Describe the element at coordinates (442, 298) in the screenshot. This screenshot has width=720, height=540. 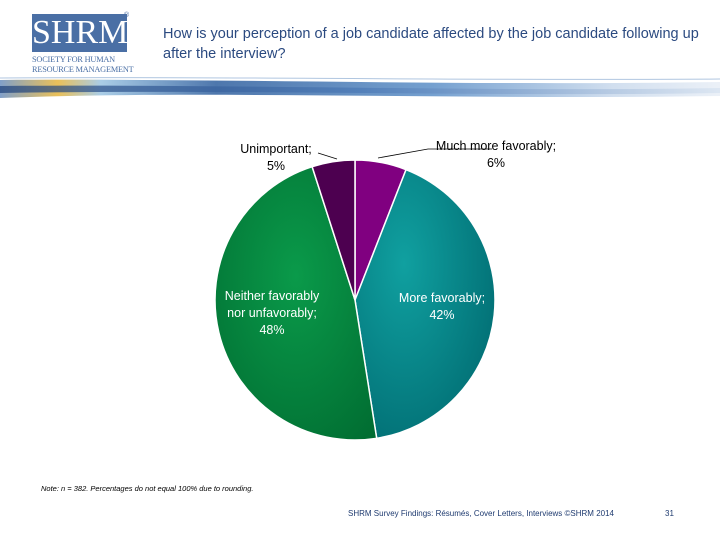
I see `label-more-favorably-name: More favorably;` at that location.